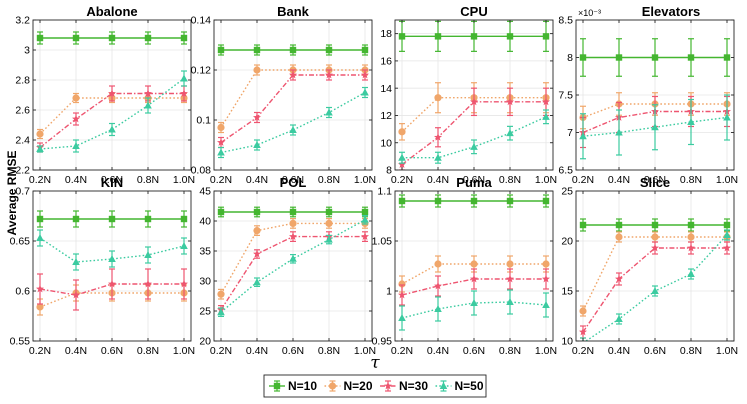 The width and height of the screenshot is (747, 404). I want to click on subplot-title: POL, so click(293, 182).